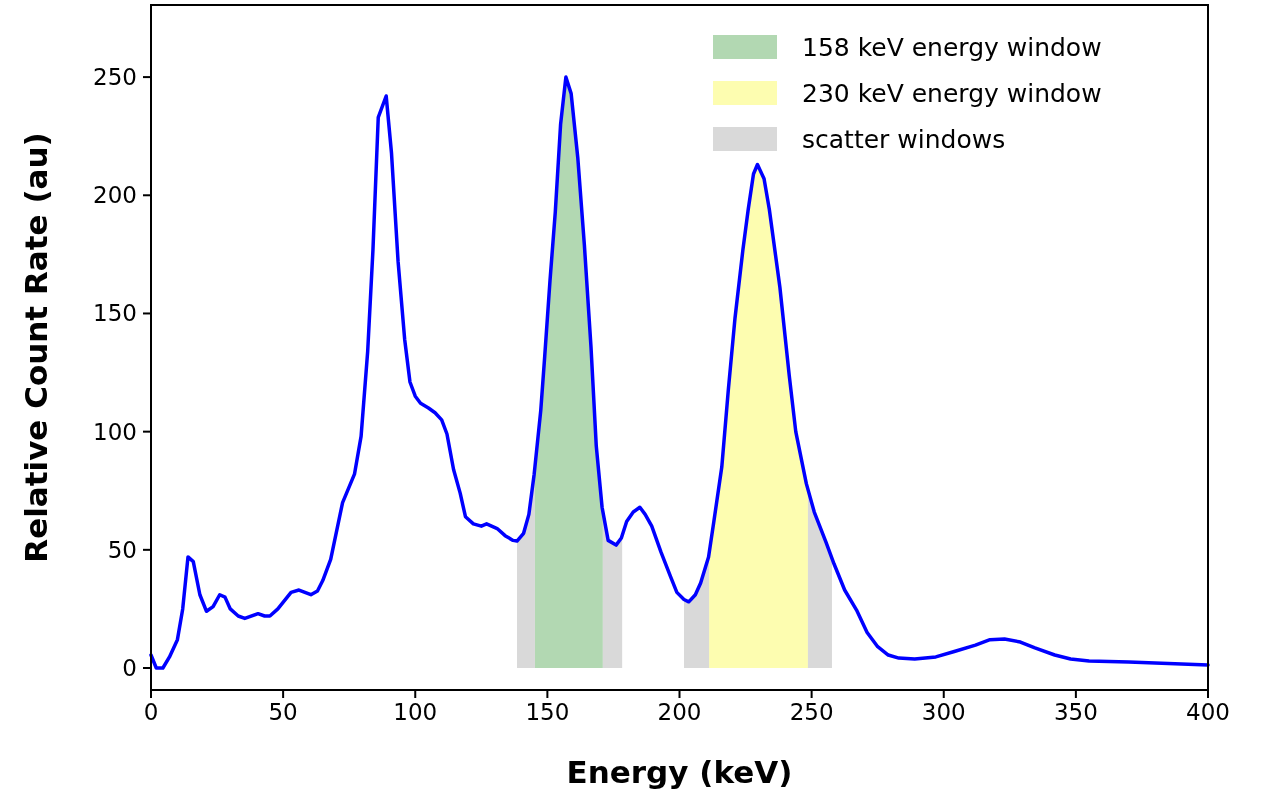  Describe the element at coordinates (1208, 712) in the screenshot. I see `x-tick-label: 400` at that location.